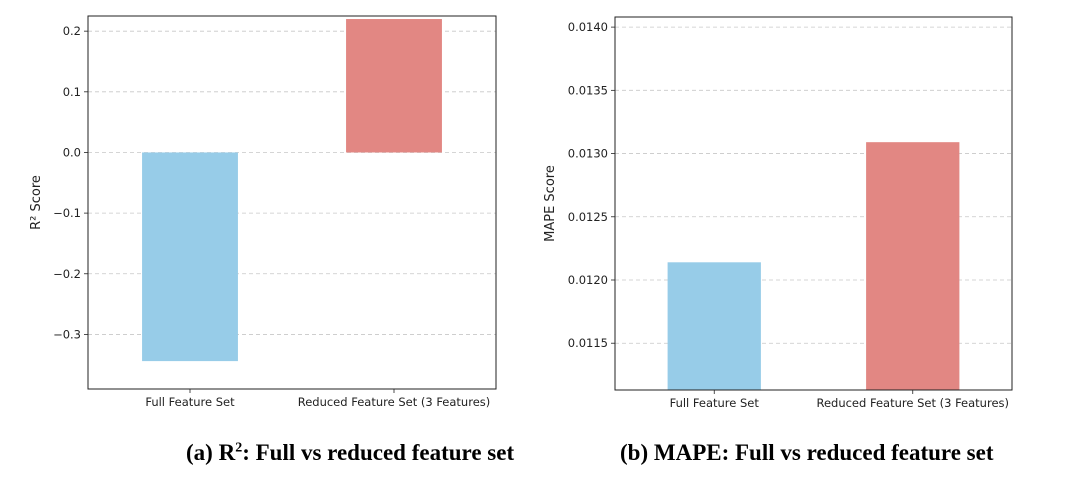 This screenshot has width=1082, height=488. What do you see at coordinates (550, 203) in the screenshot?
I see `y-axis-label: MAPE Score` at bounding box center [550, 203].